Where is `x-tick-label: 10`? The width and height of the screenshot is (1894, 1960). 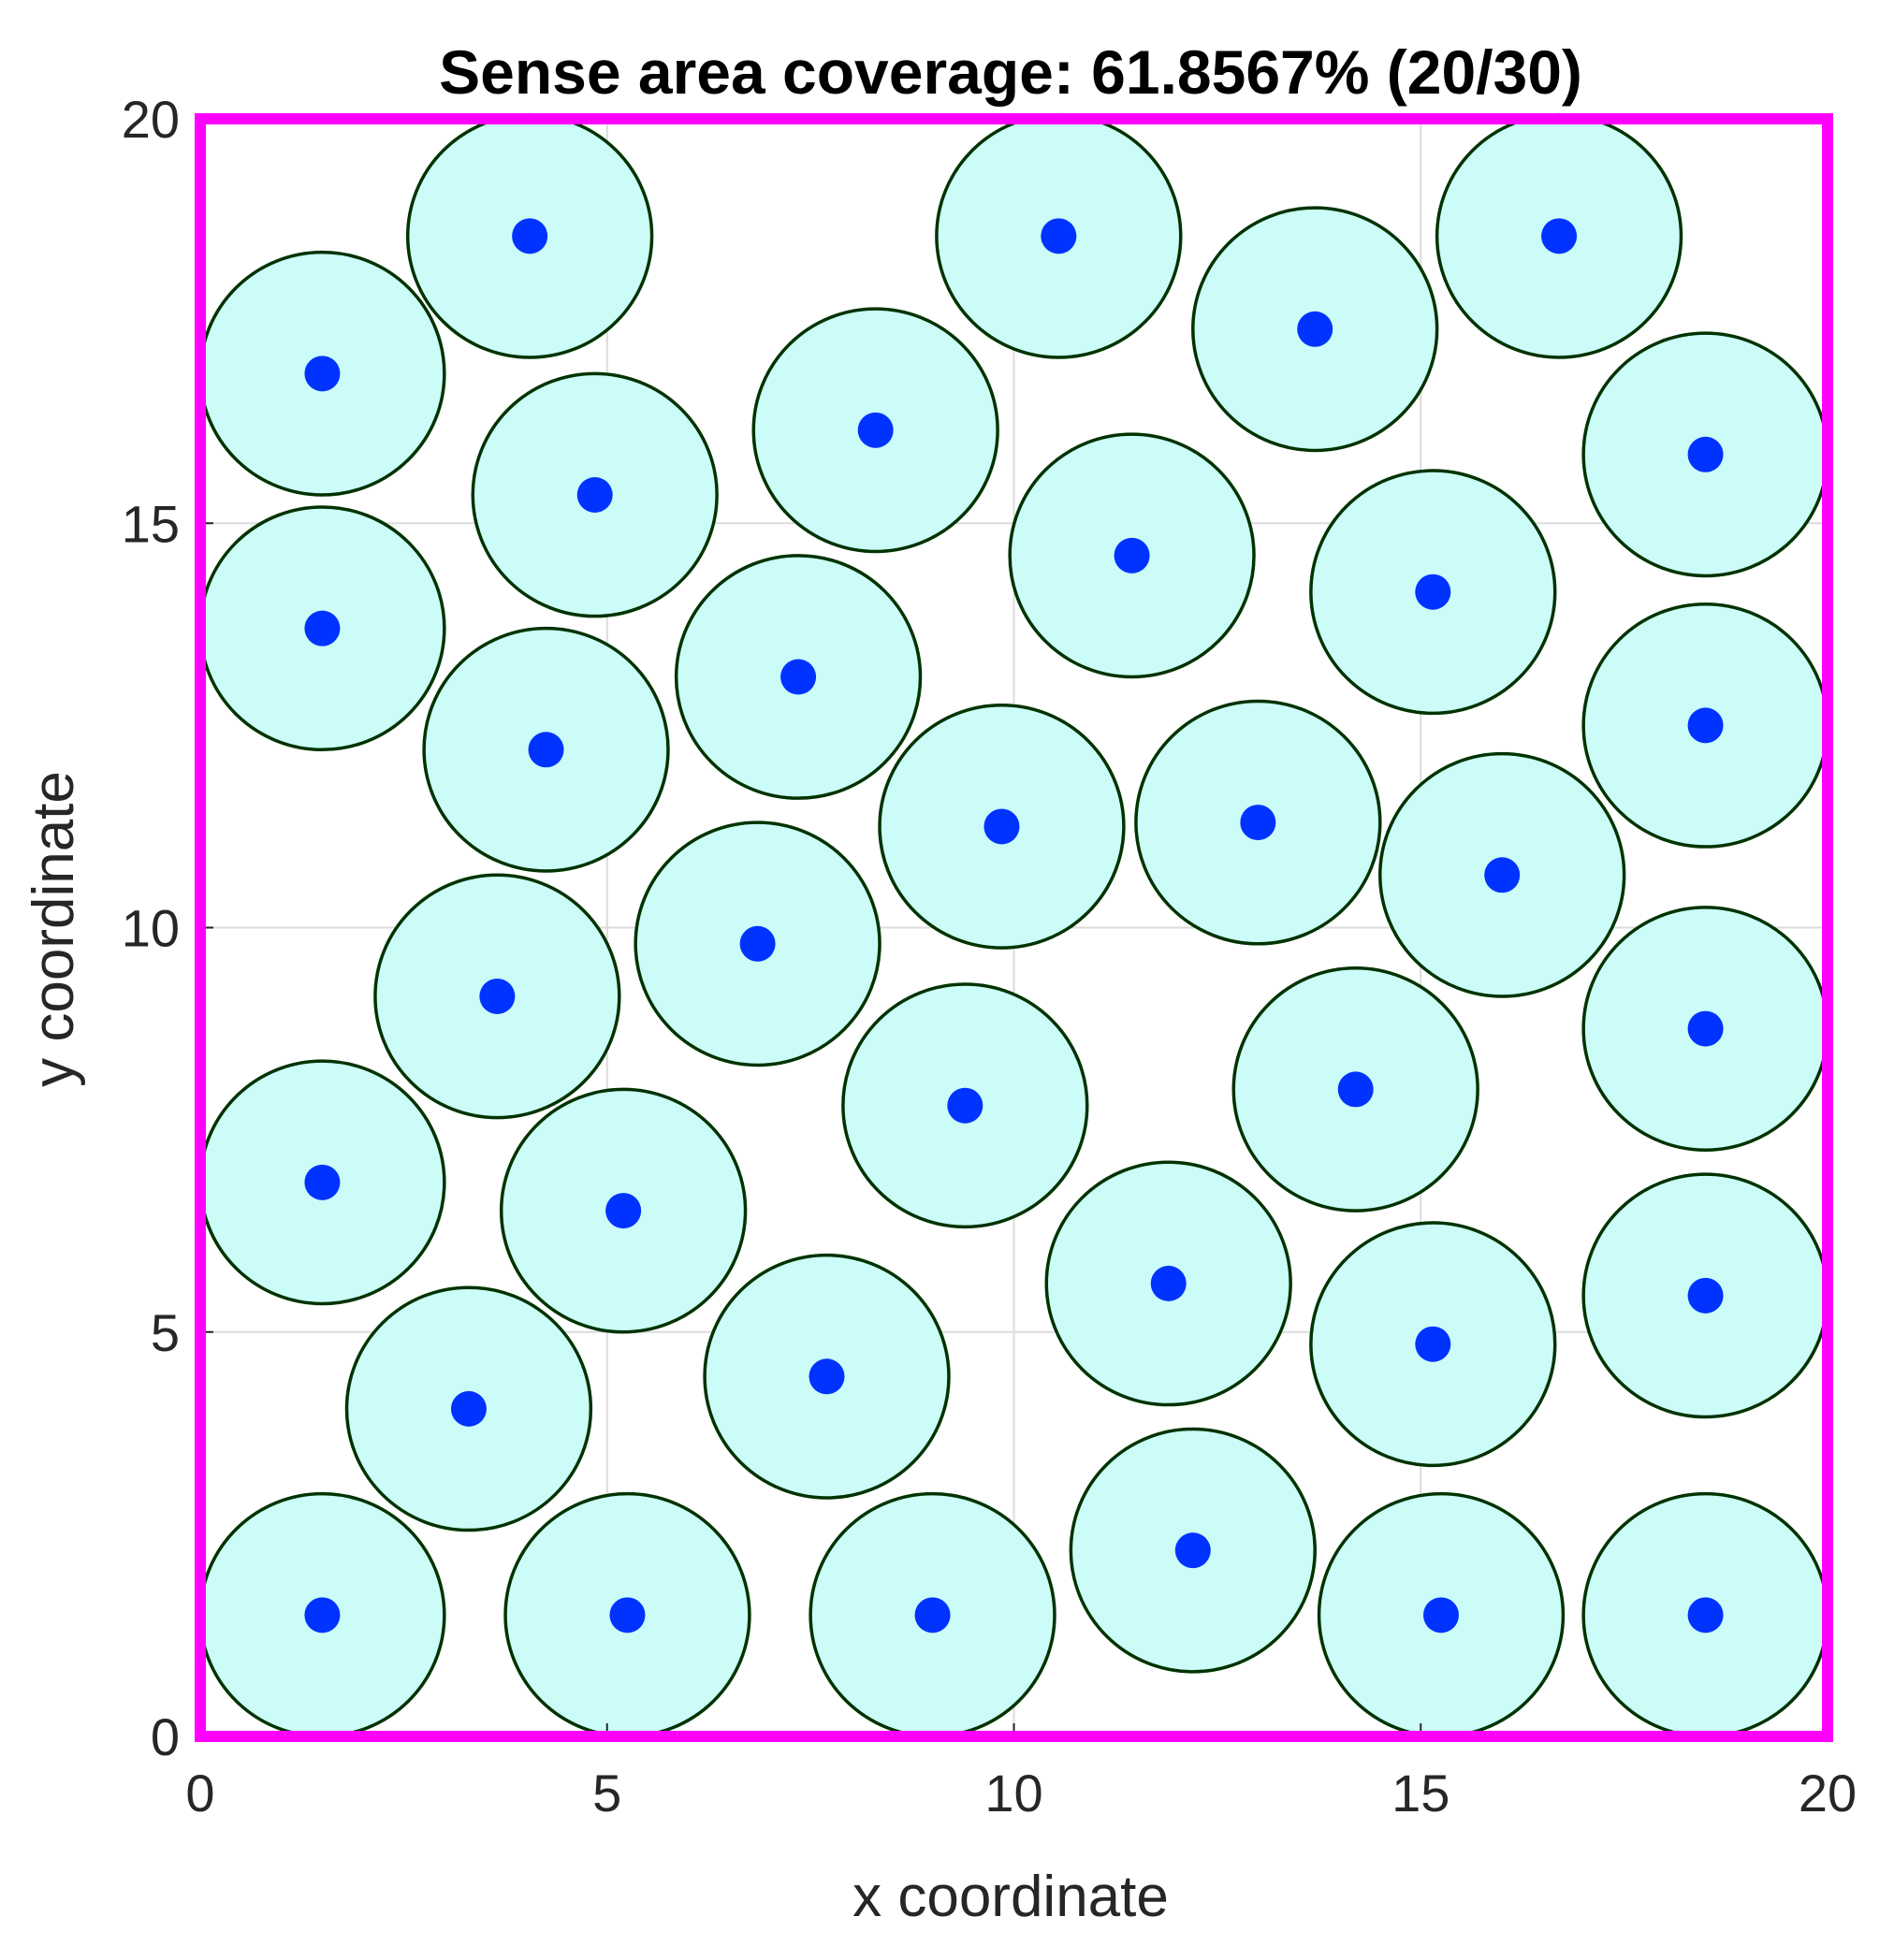 x-tick-label: 10 is located at coordinates (1013, 1793).